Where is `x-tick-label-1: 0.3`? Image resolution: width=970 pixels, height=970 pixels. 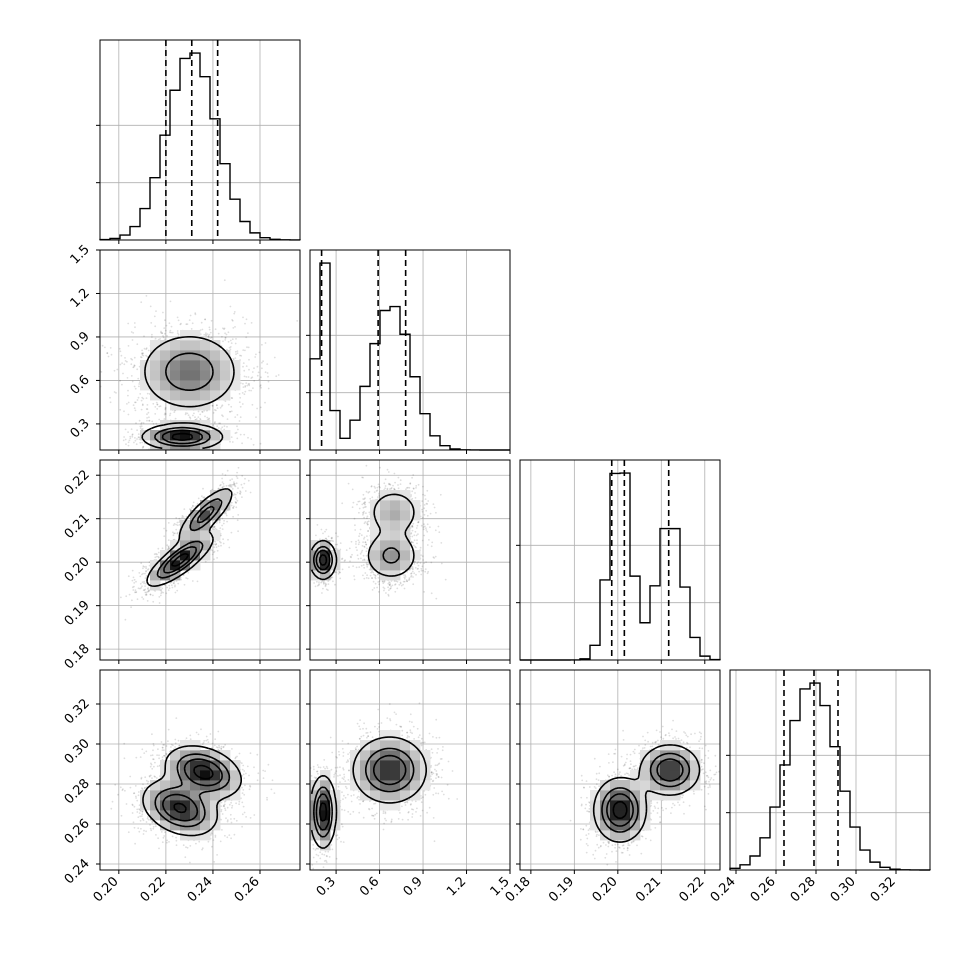 x-tick-label-1: 0.3 is located at coordinates (326, 886).